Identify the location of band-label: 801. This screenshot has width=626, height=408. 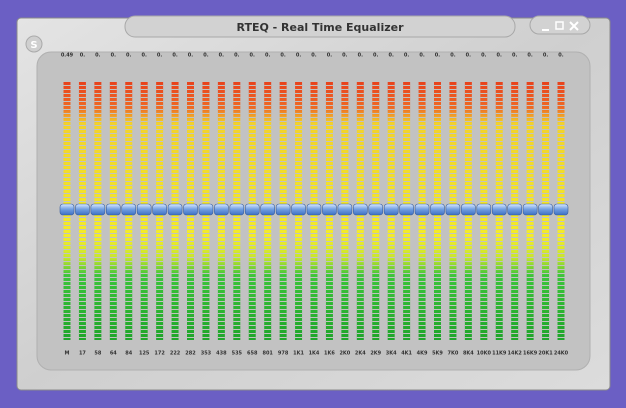
(267, 354).